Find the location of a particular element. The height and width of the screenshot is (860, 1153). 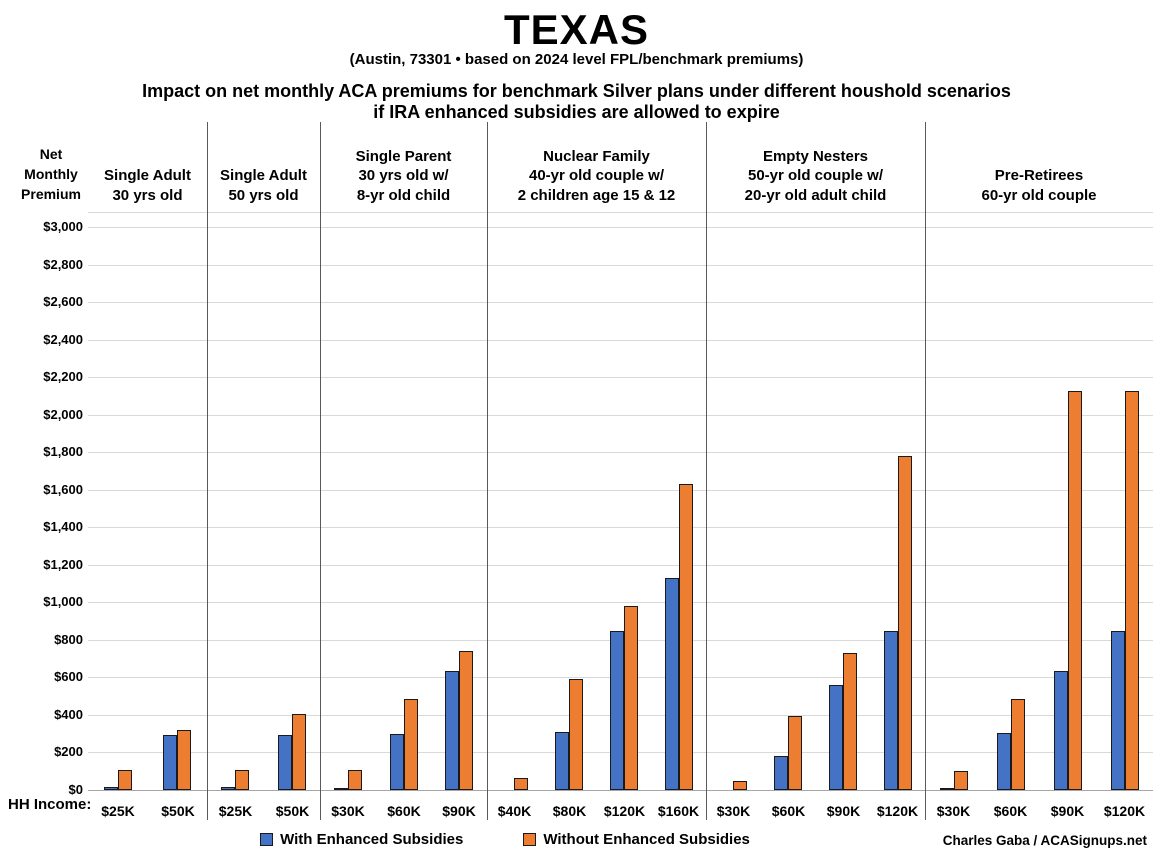

scenario-header: Single Adult 30 yrs old is located at coordinates (147, 166).